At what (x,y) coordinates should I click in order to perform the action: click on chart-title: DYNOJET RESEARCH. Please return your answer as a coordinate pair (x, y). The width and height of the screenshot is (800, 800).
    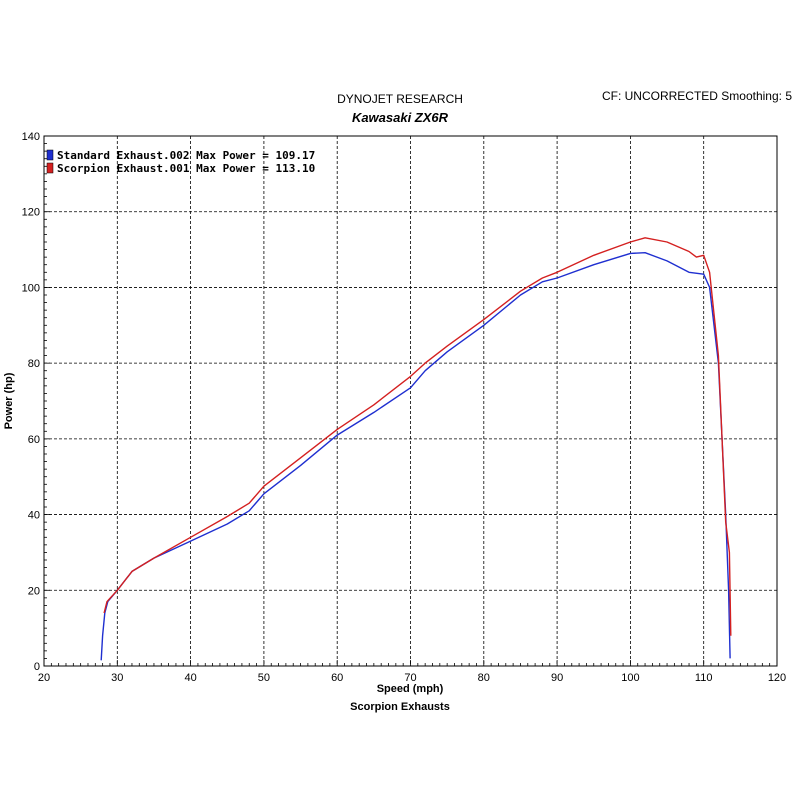
    Looking at the image, I should click on (400, 99).